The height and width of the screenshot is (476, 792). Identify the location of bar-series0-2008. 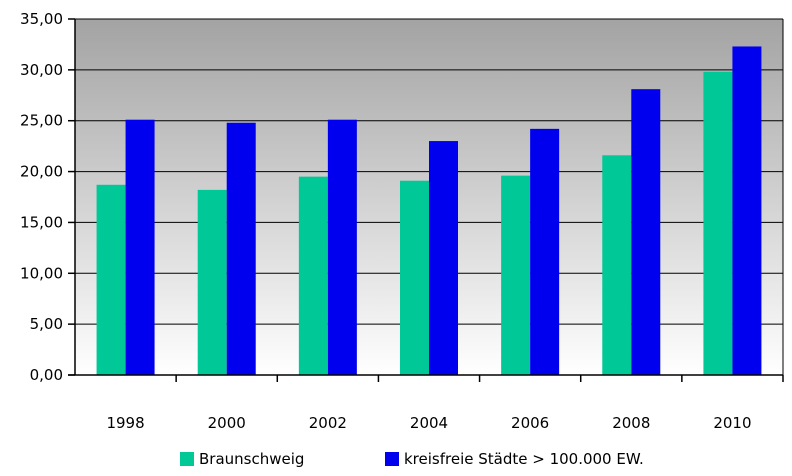
(617, 265).